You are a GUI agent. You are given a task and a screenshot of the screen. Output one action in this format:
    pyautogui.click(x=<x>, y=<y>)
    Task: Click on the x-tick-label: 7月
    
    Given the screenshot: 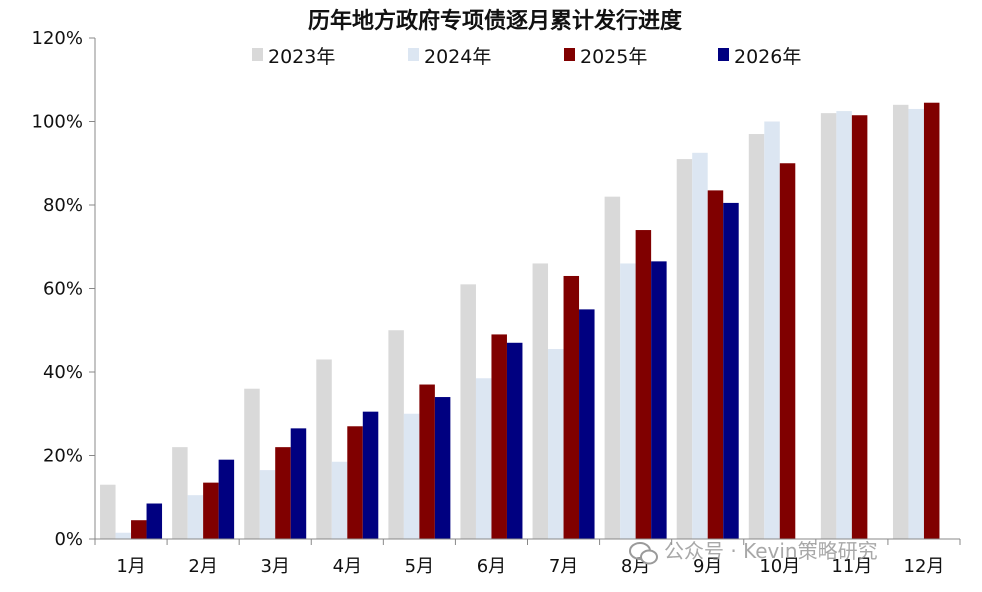 What is the action you would take?
    pyautogui.click(x=563, y=566)
    